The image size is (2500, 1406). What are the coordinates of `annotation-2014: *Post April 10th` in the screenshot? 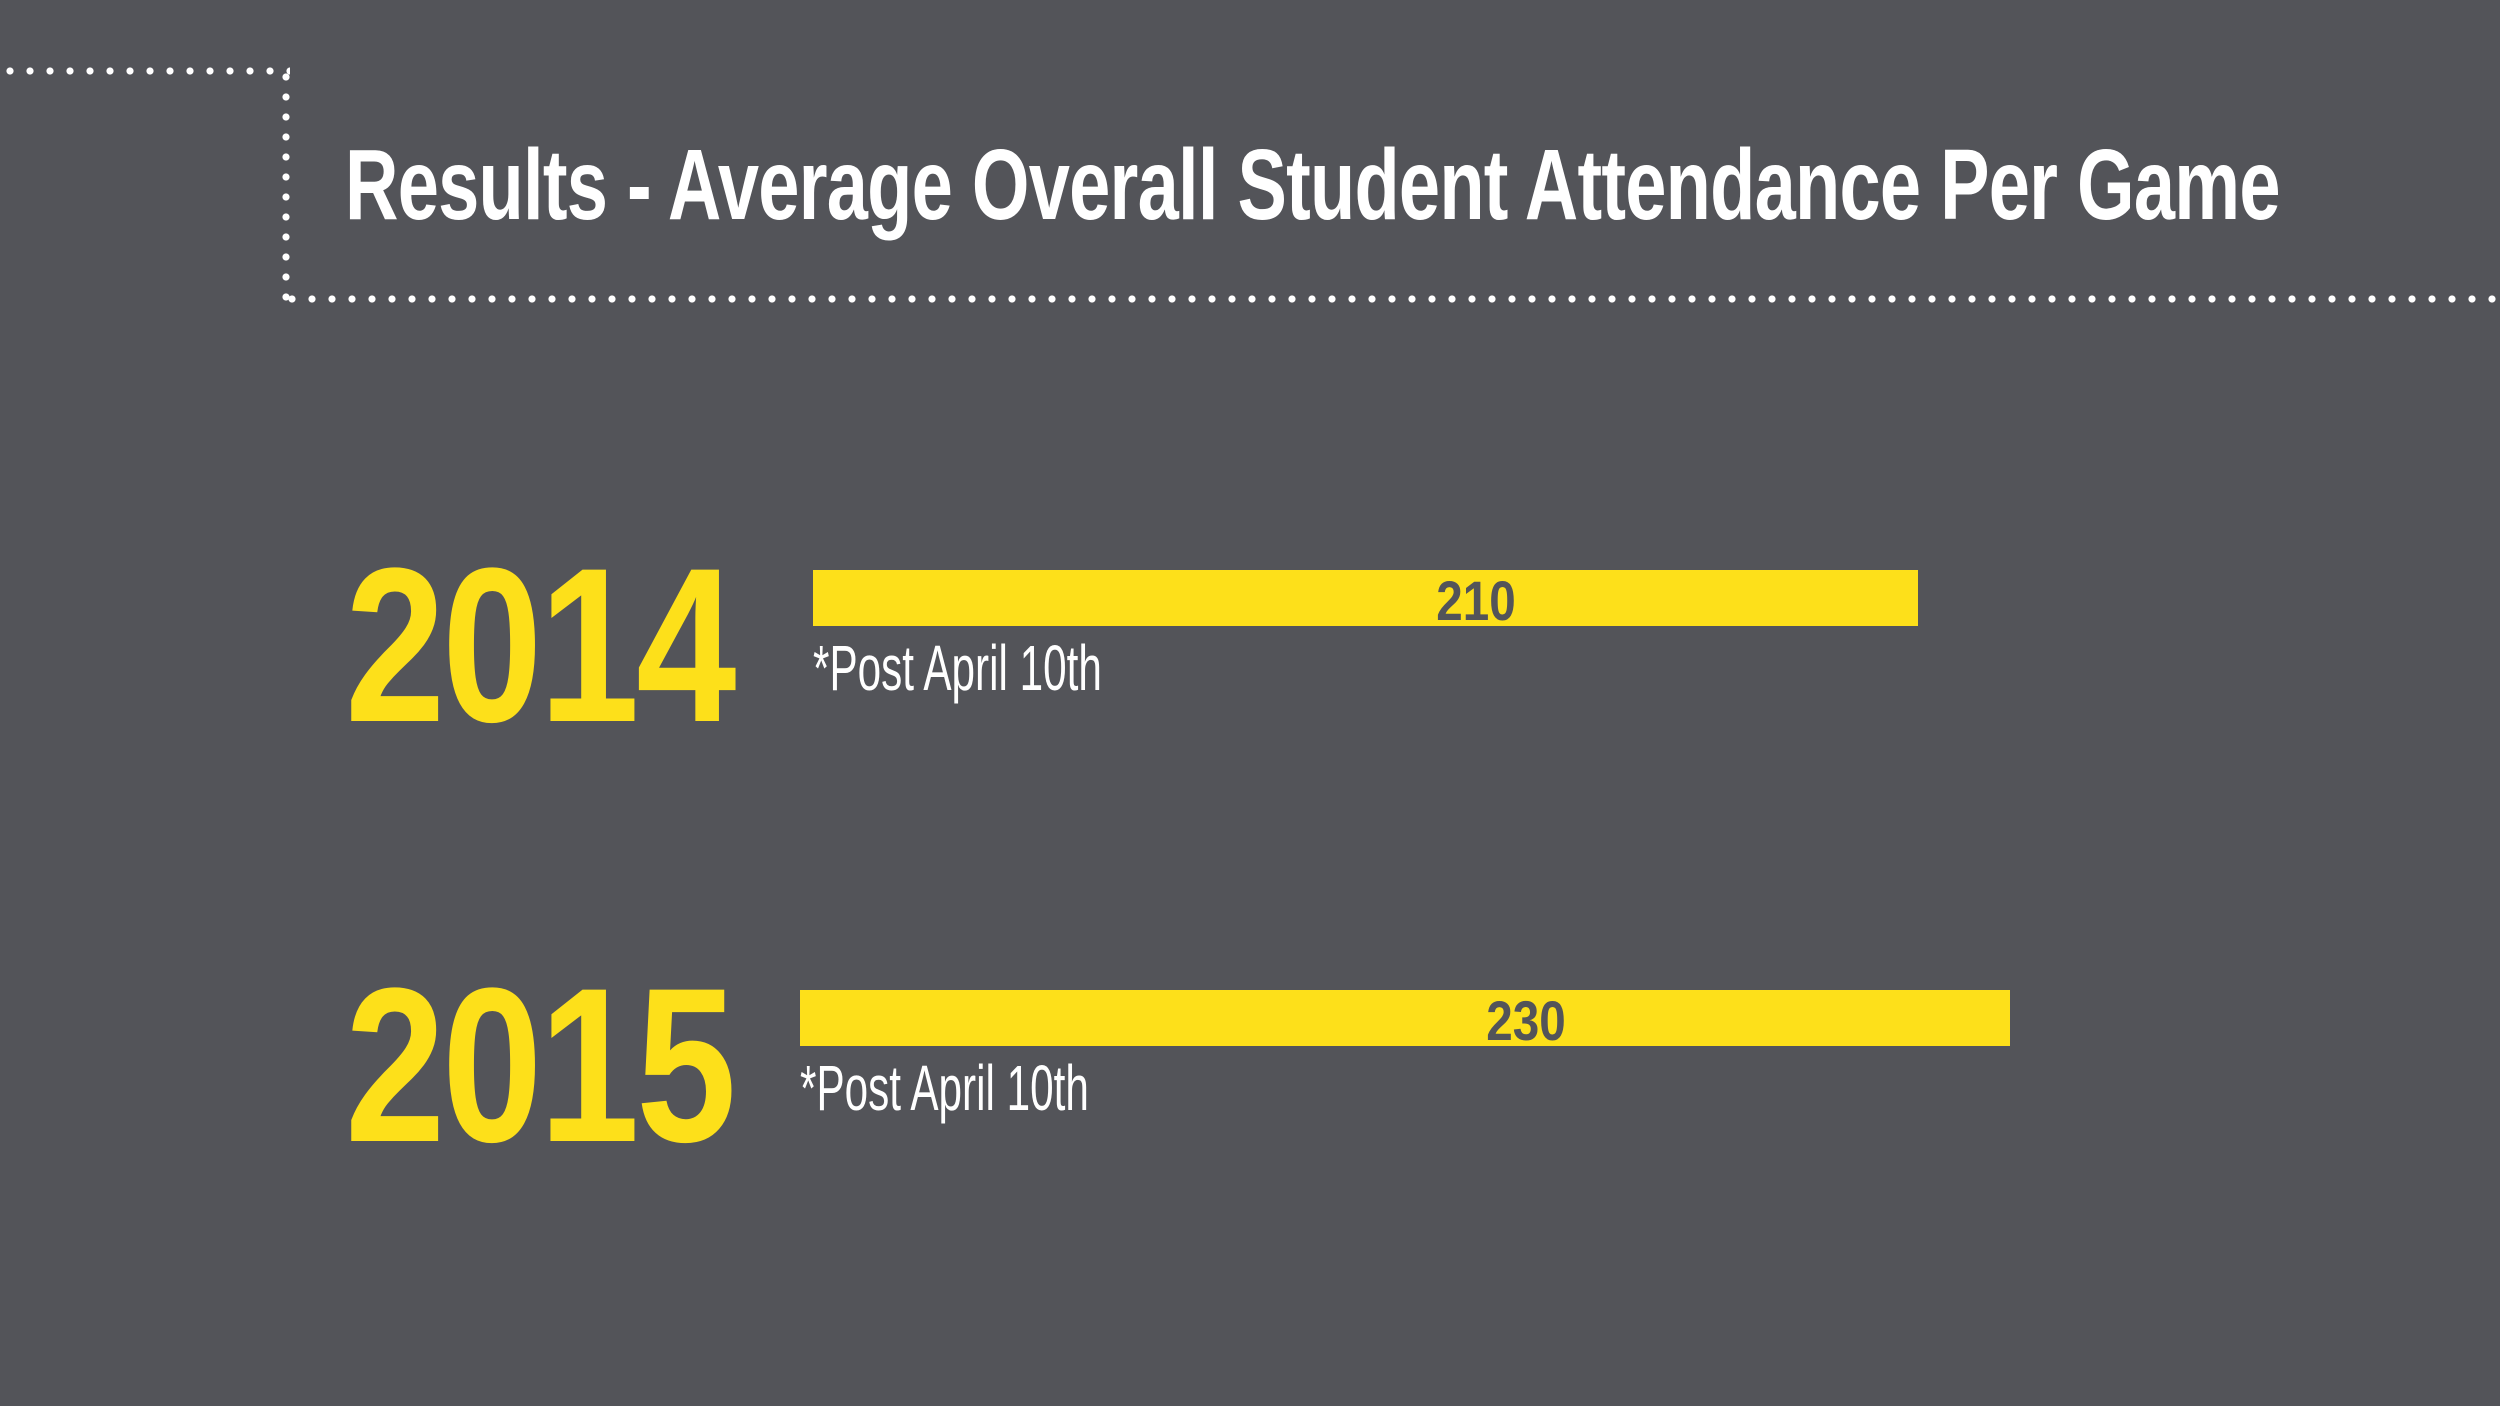 It's located at (957, 668).